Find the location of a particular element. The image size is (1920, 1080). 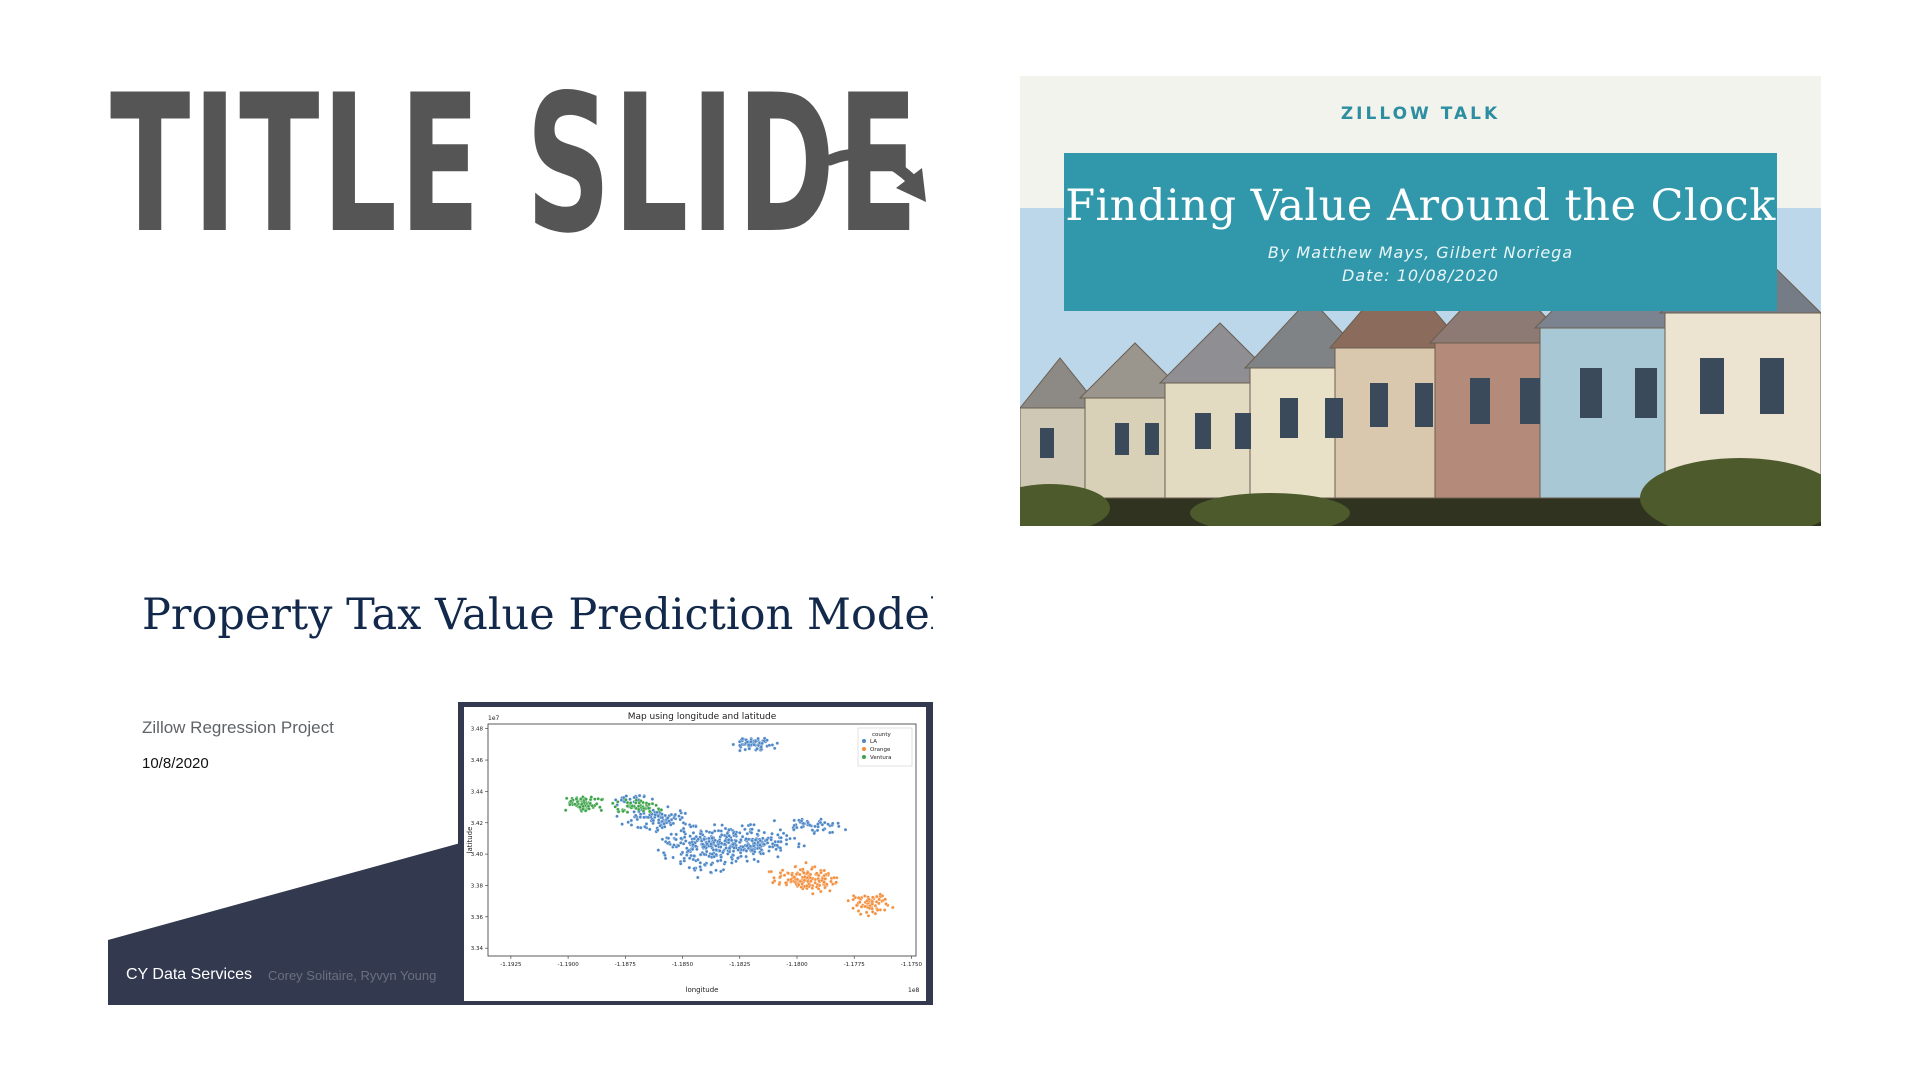

footer-authors: Corey Solitaire, Ryvyn Young is located at coordinates (352, 975).